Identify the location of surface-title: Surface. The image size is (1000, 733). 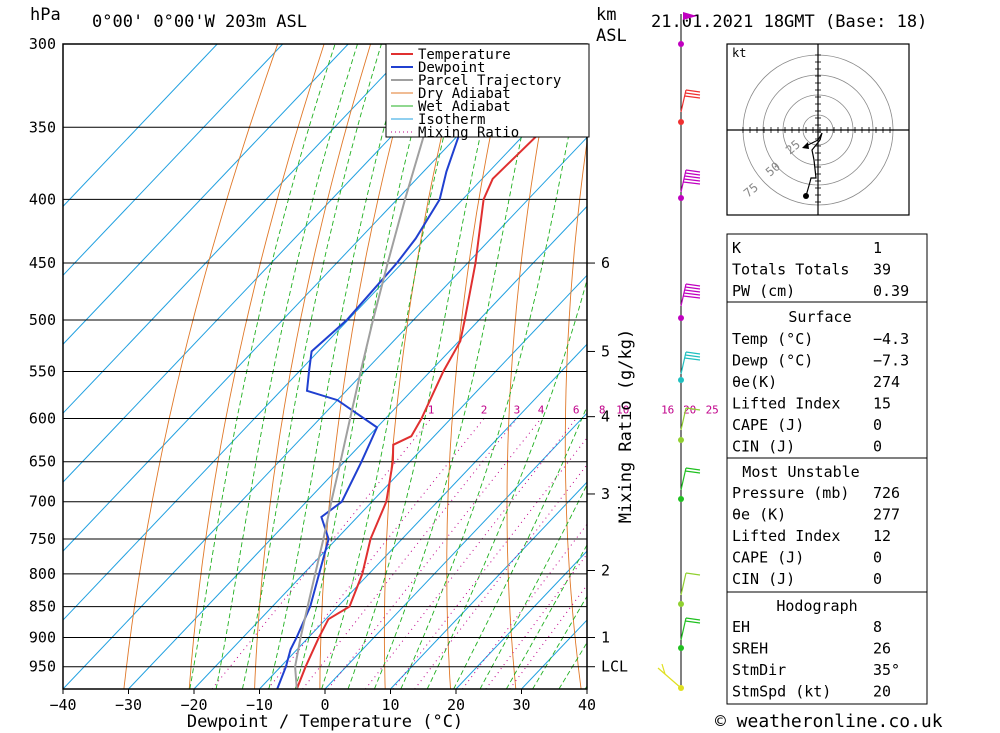
(819, 317).